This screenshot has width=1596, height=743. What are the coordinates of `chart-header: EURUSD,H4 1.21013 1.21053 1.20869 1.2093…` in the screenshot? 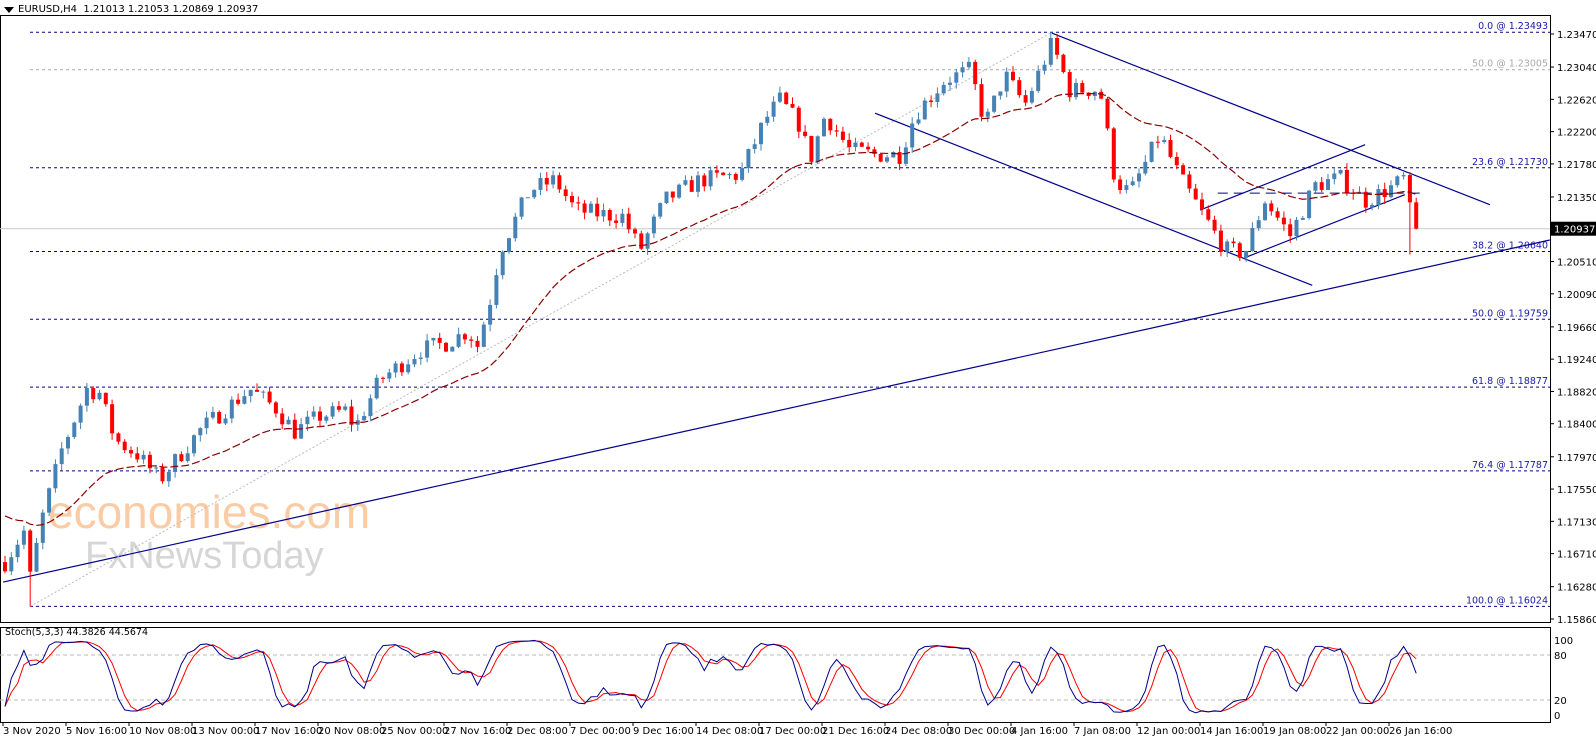 It's located at (138, 9).